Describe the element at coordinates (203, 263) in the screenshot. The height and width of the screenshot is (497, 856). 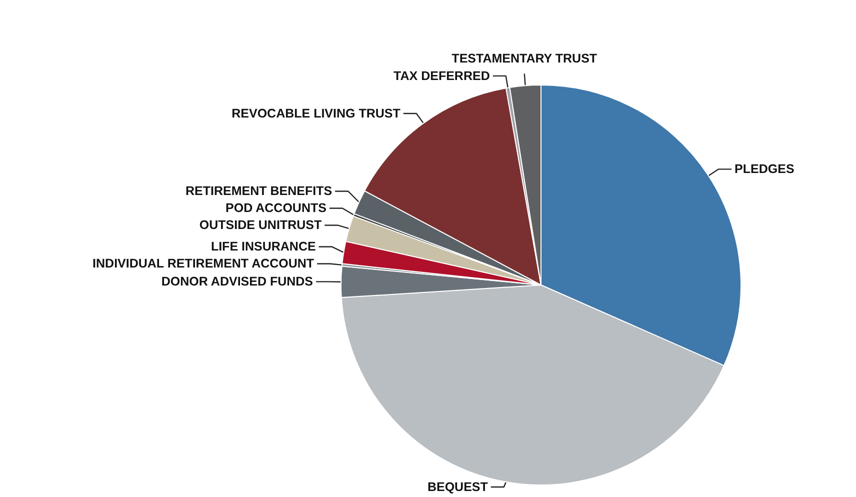
I see `slice-label: INDIVIDUAL RETIREMENT ACCOUNT` at that location.